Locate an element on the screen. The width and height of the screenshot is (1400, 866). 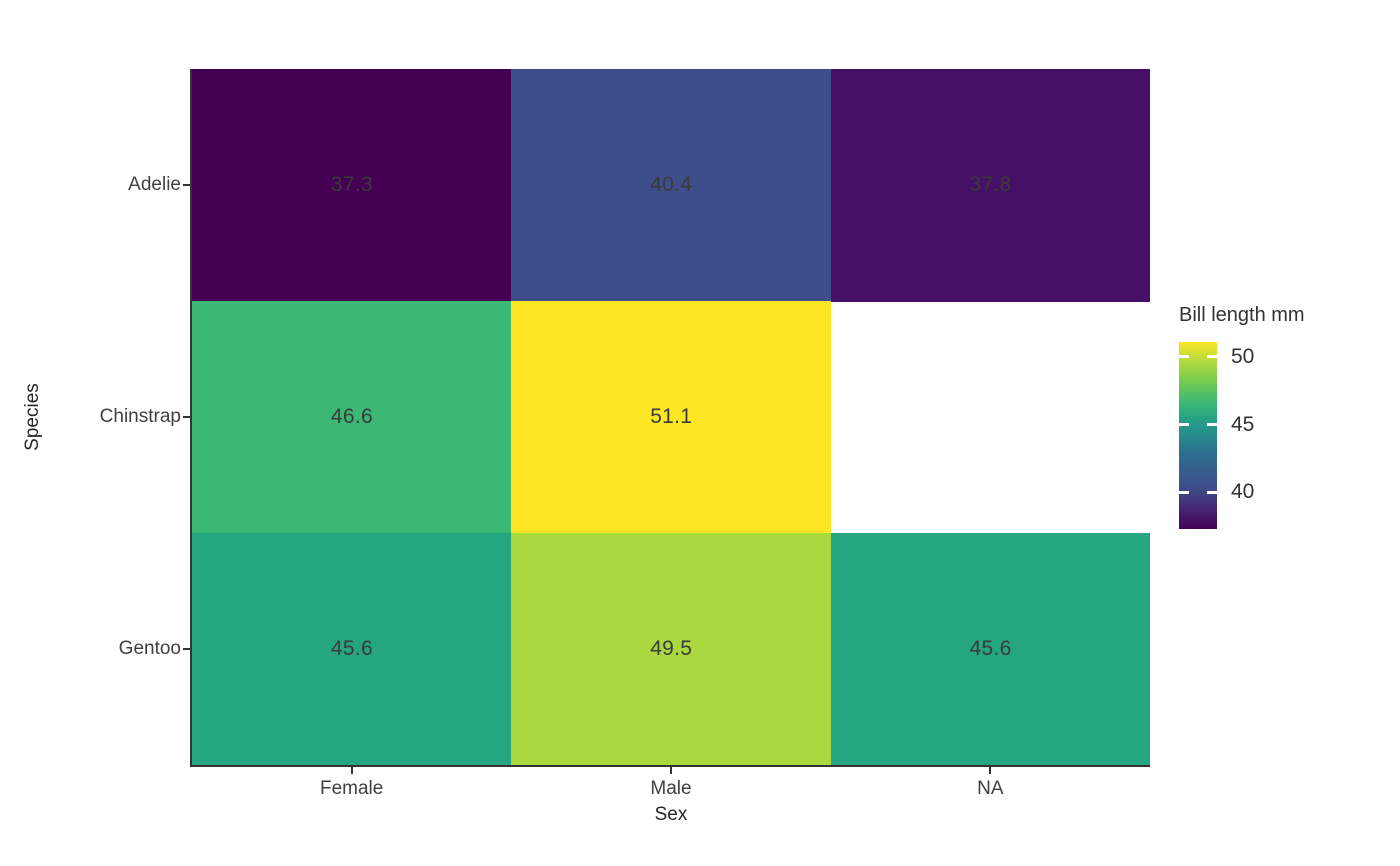
legend-label-45: 45 is located at coordinates (1243, 424).